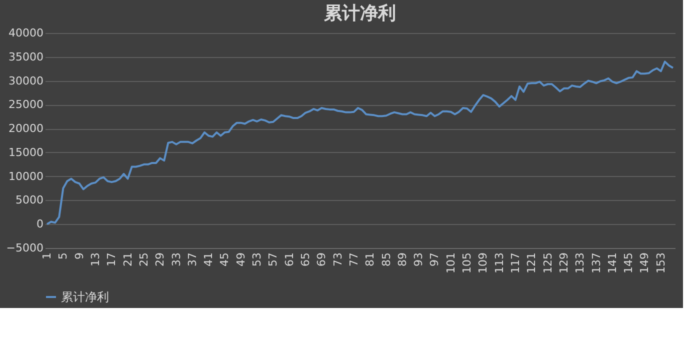 The height and width of the screenshot is (337, 696). Describe the element at coordinates (612, 263) in the screenshot. I see `x-tick-label: 141` at that location.